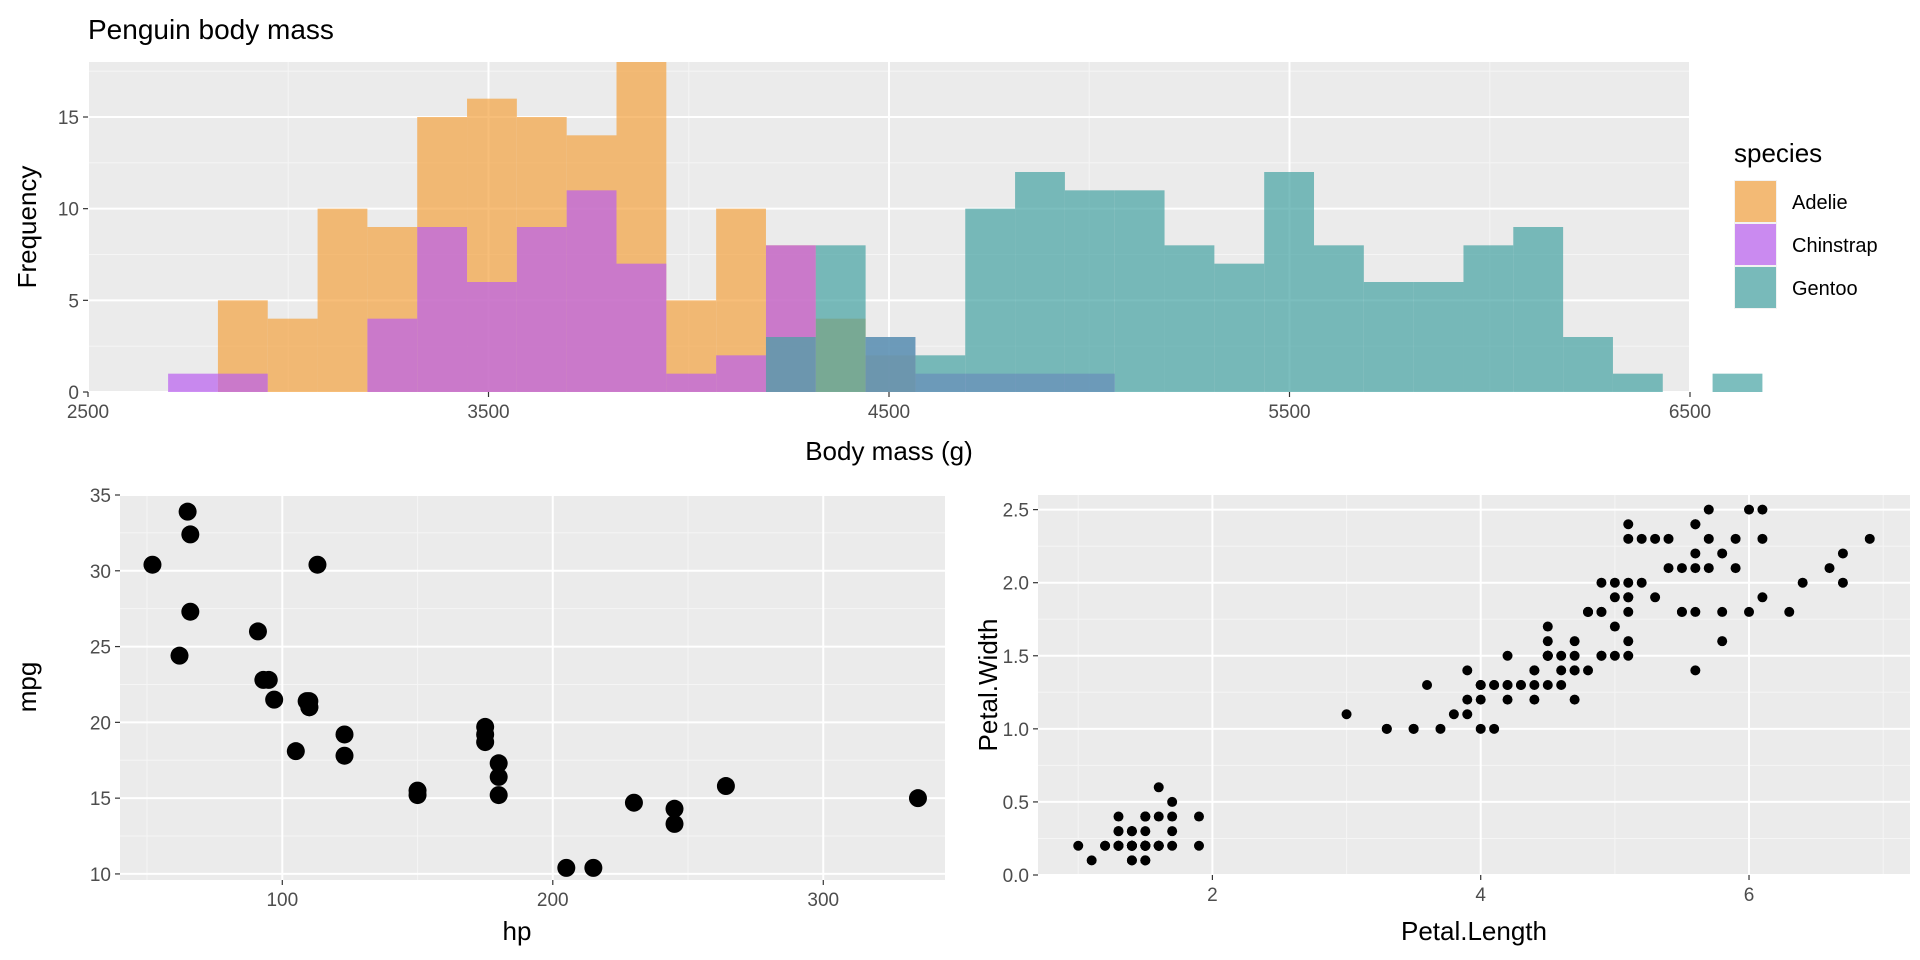  I want to click on x-tick-label: 4, so click(1480, 895).